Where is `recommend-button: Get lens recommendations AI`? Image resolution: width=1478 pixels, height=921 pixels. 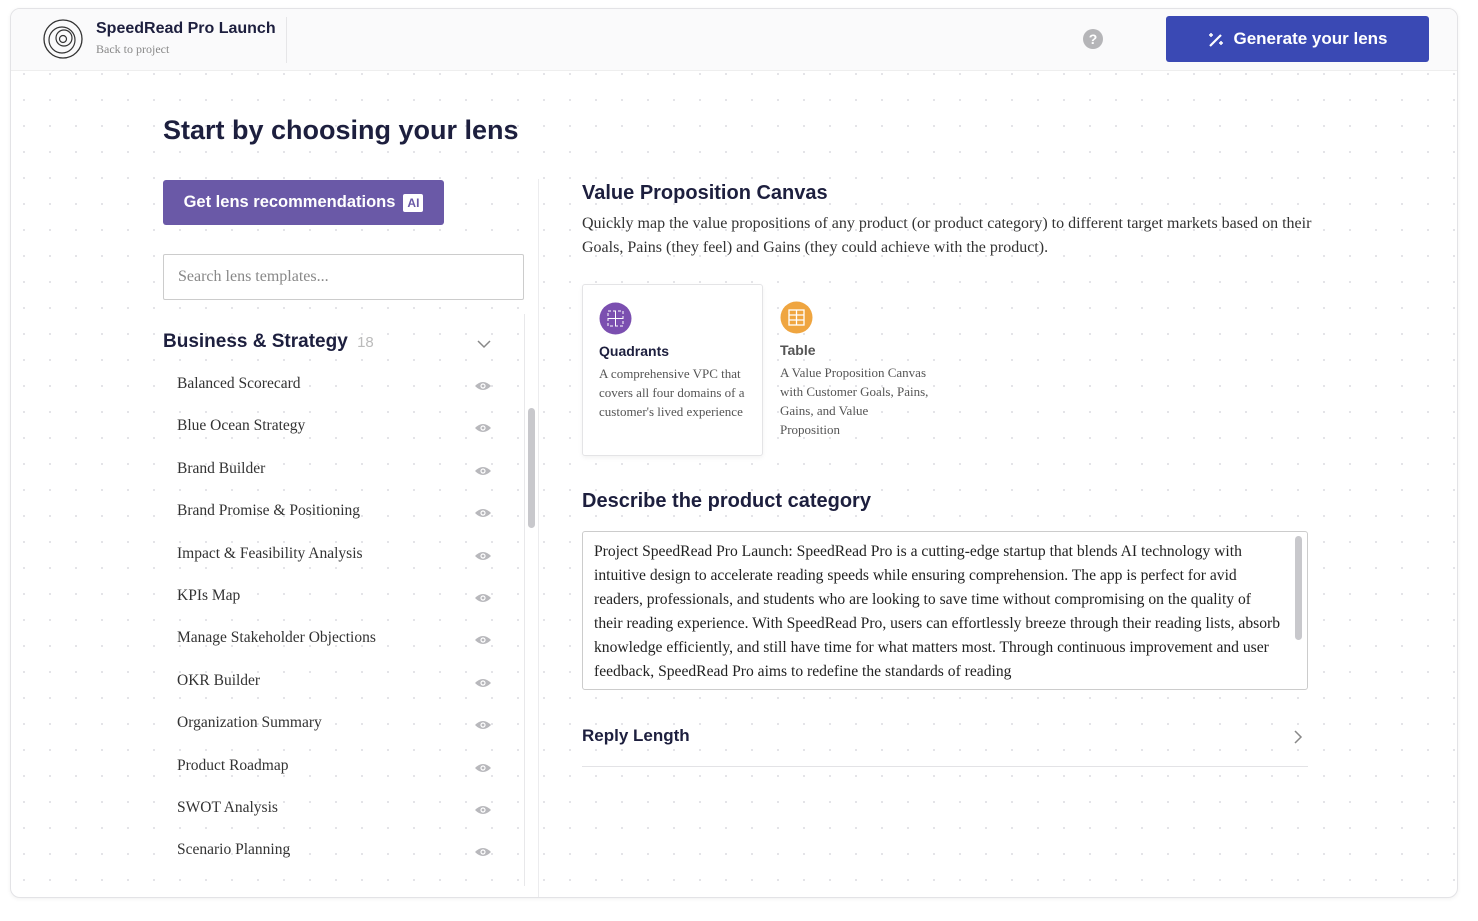
recommend-button: Get lens recommendations AI is located at coordinates (303, 202).